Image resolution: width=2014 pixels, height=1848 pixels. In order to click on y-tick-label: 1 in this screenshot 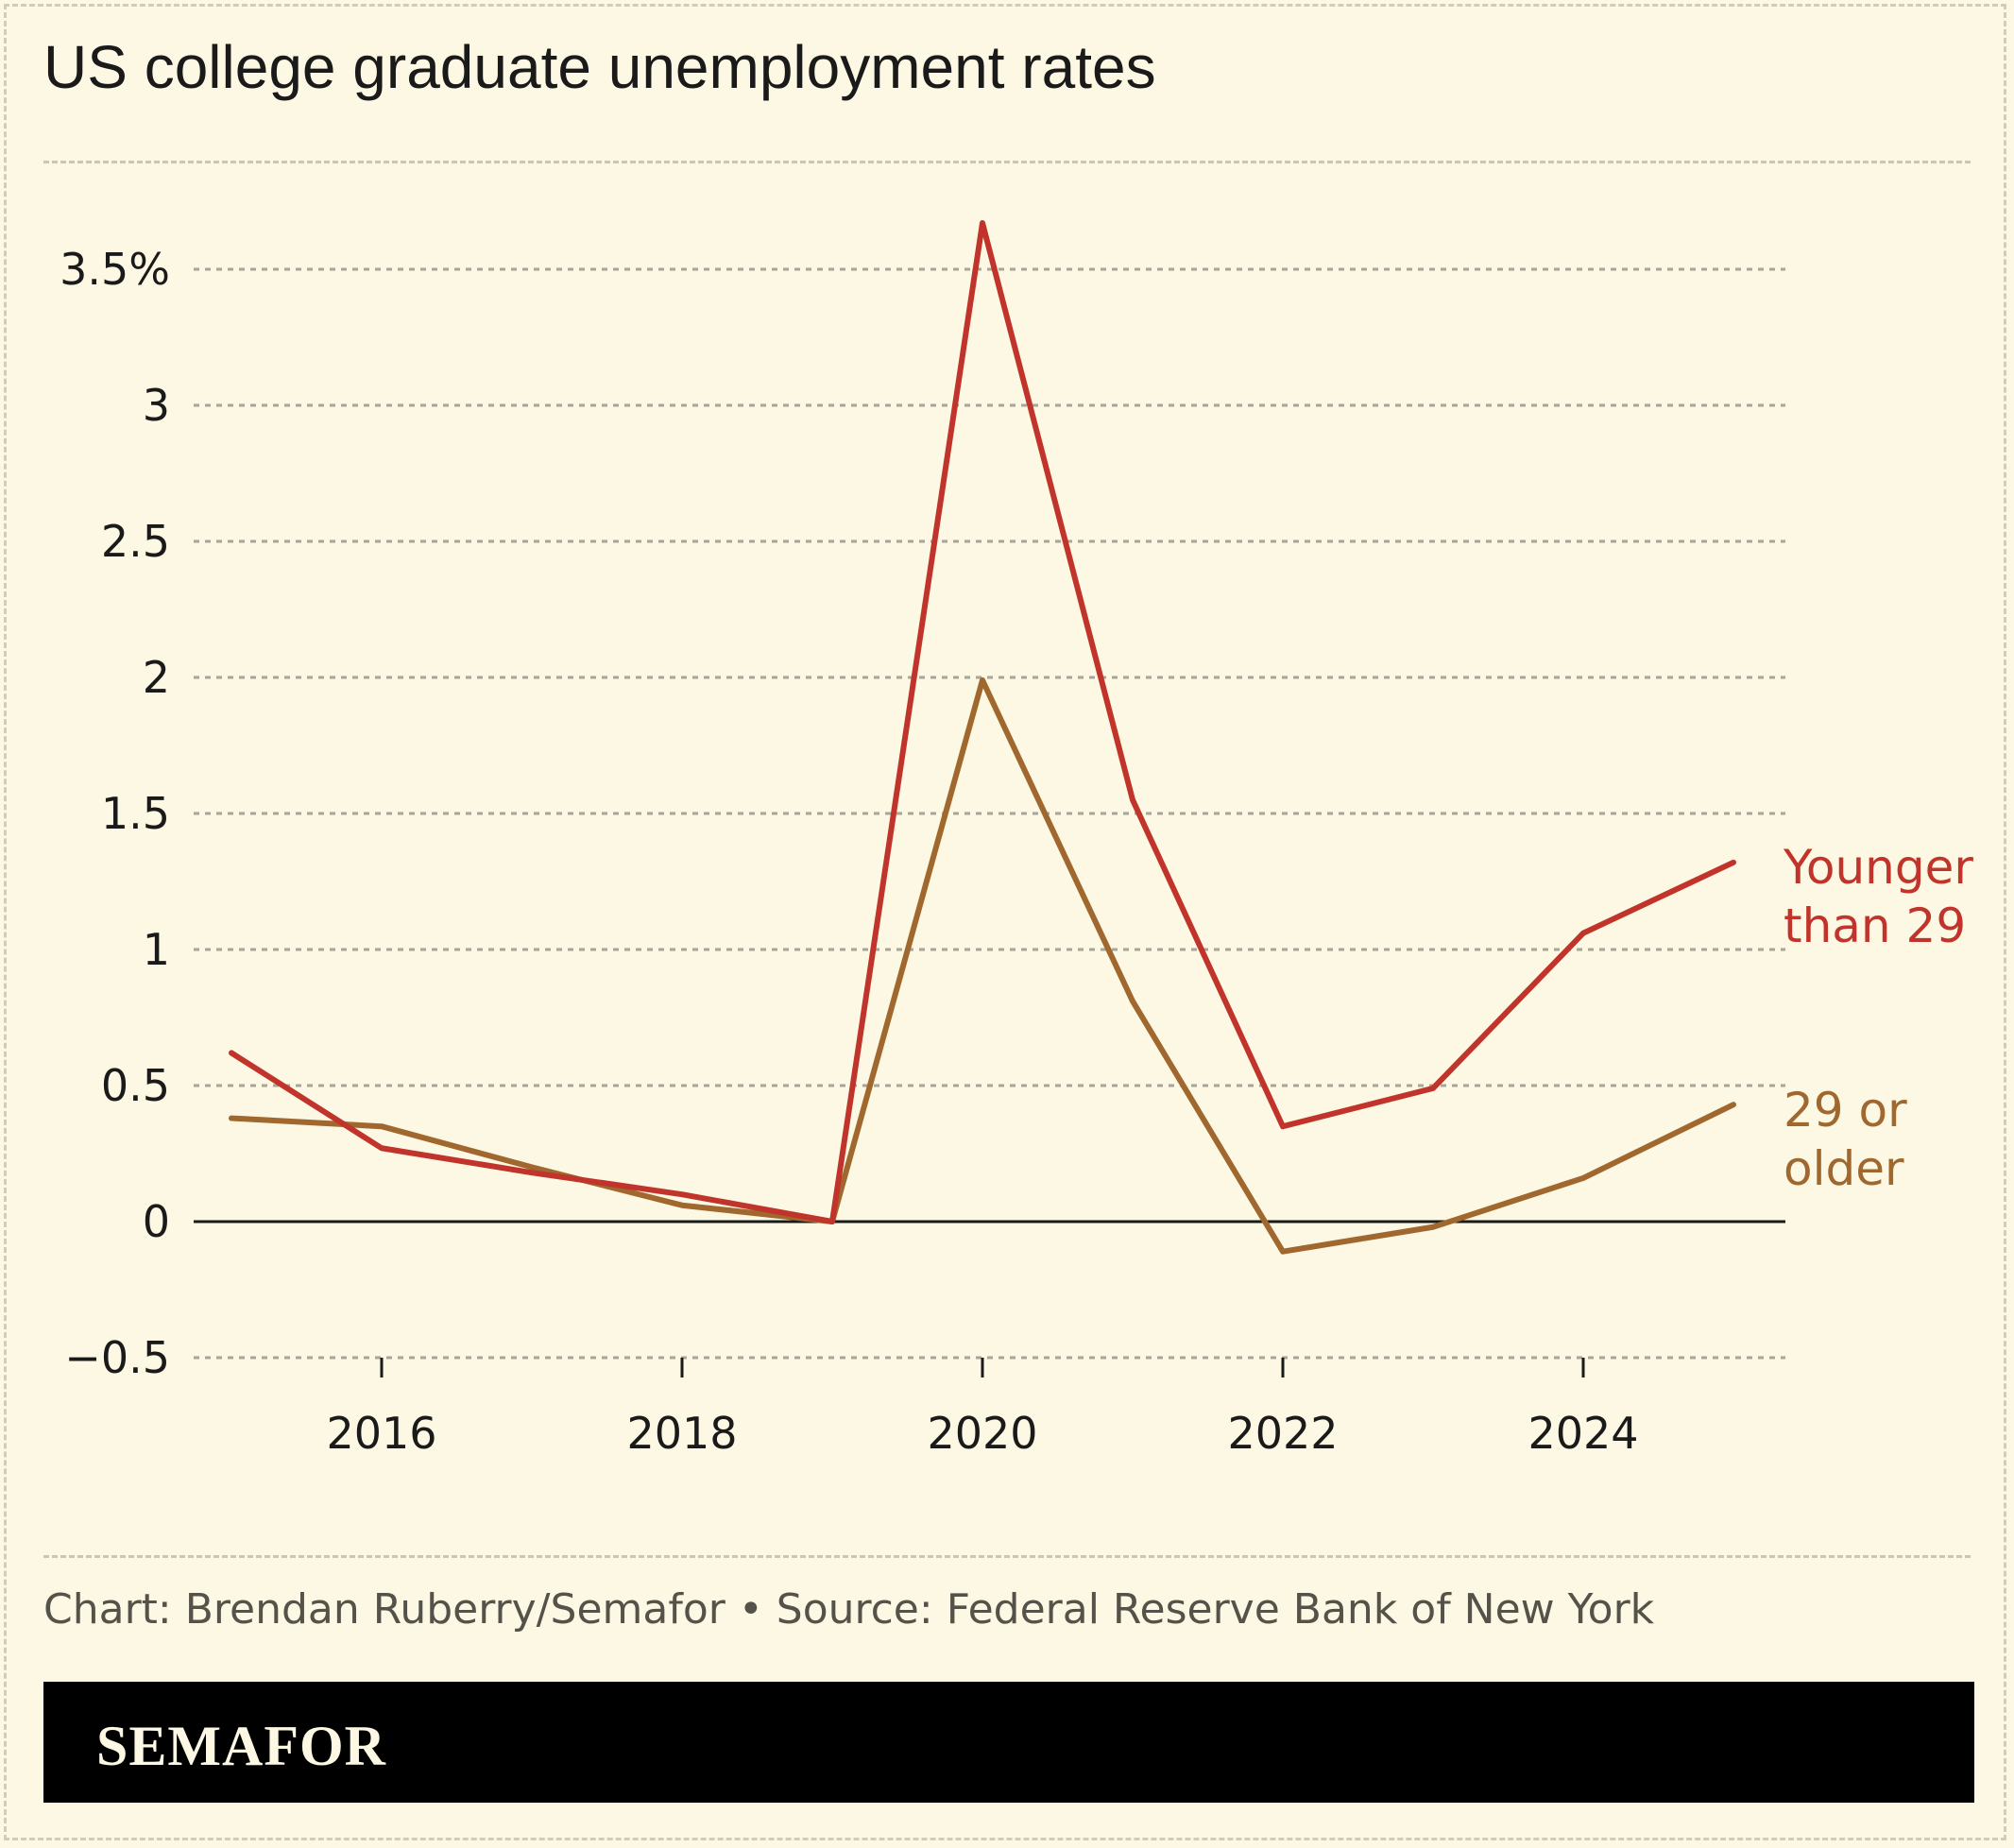, I will do `click(156, 950)`.